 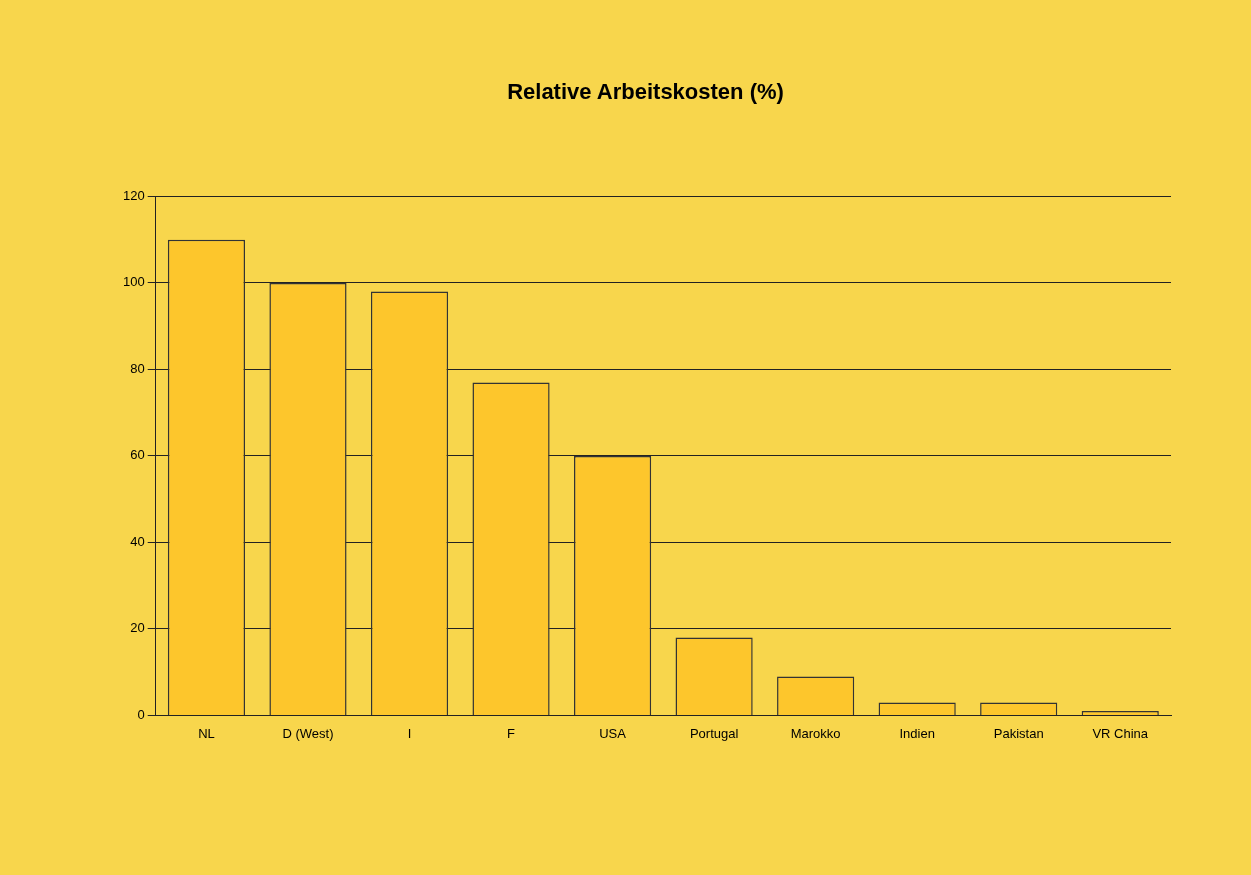 I want to click on x-tick-label: Indien, so click(x=917, y=733).